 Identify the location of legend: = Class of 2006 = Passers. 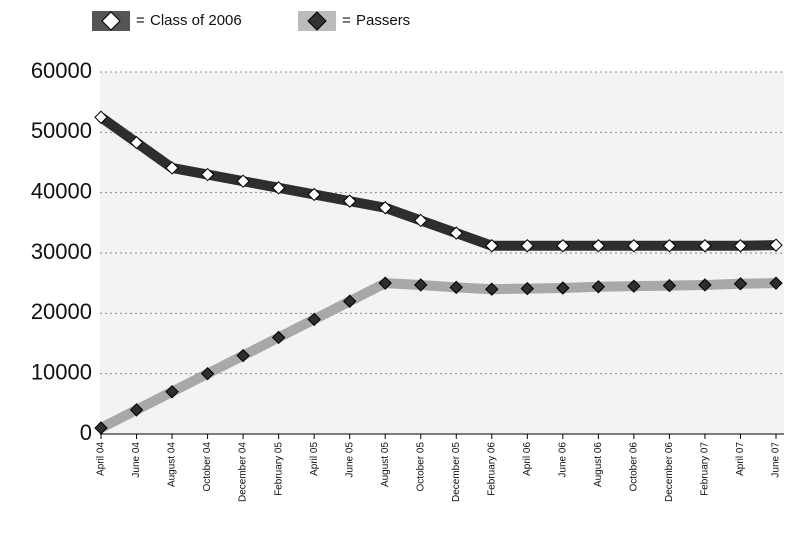
(251, 21).